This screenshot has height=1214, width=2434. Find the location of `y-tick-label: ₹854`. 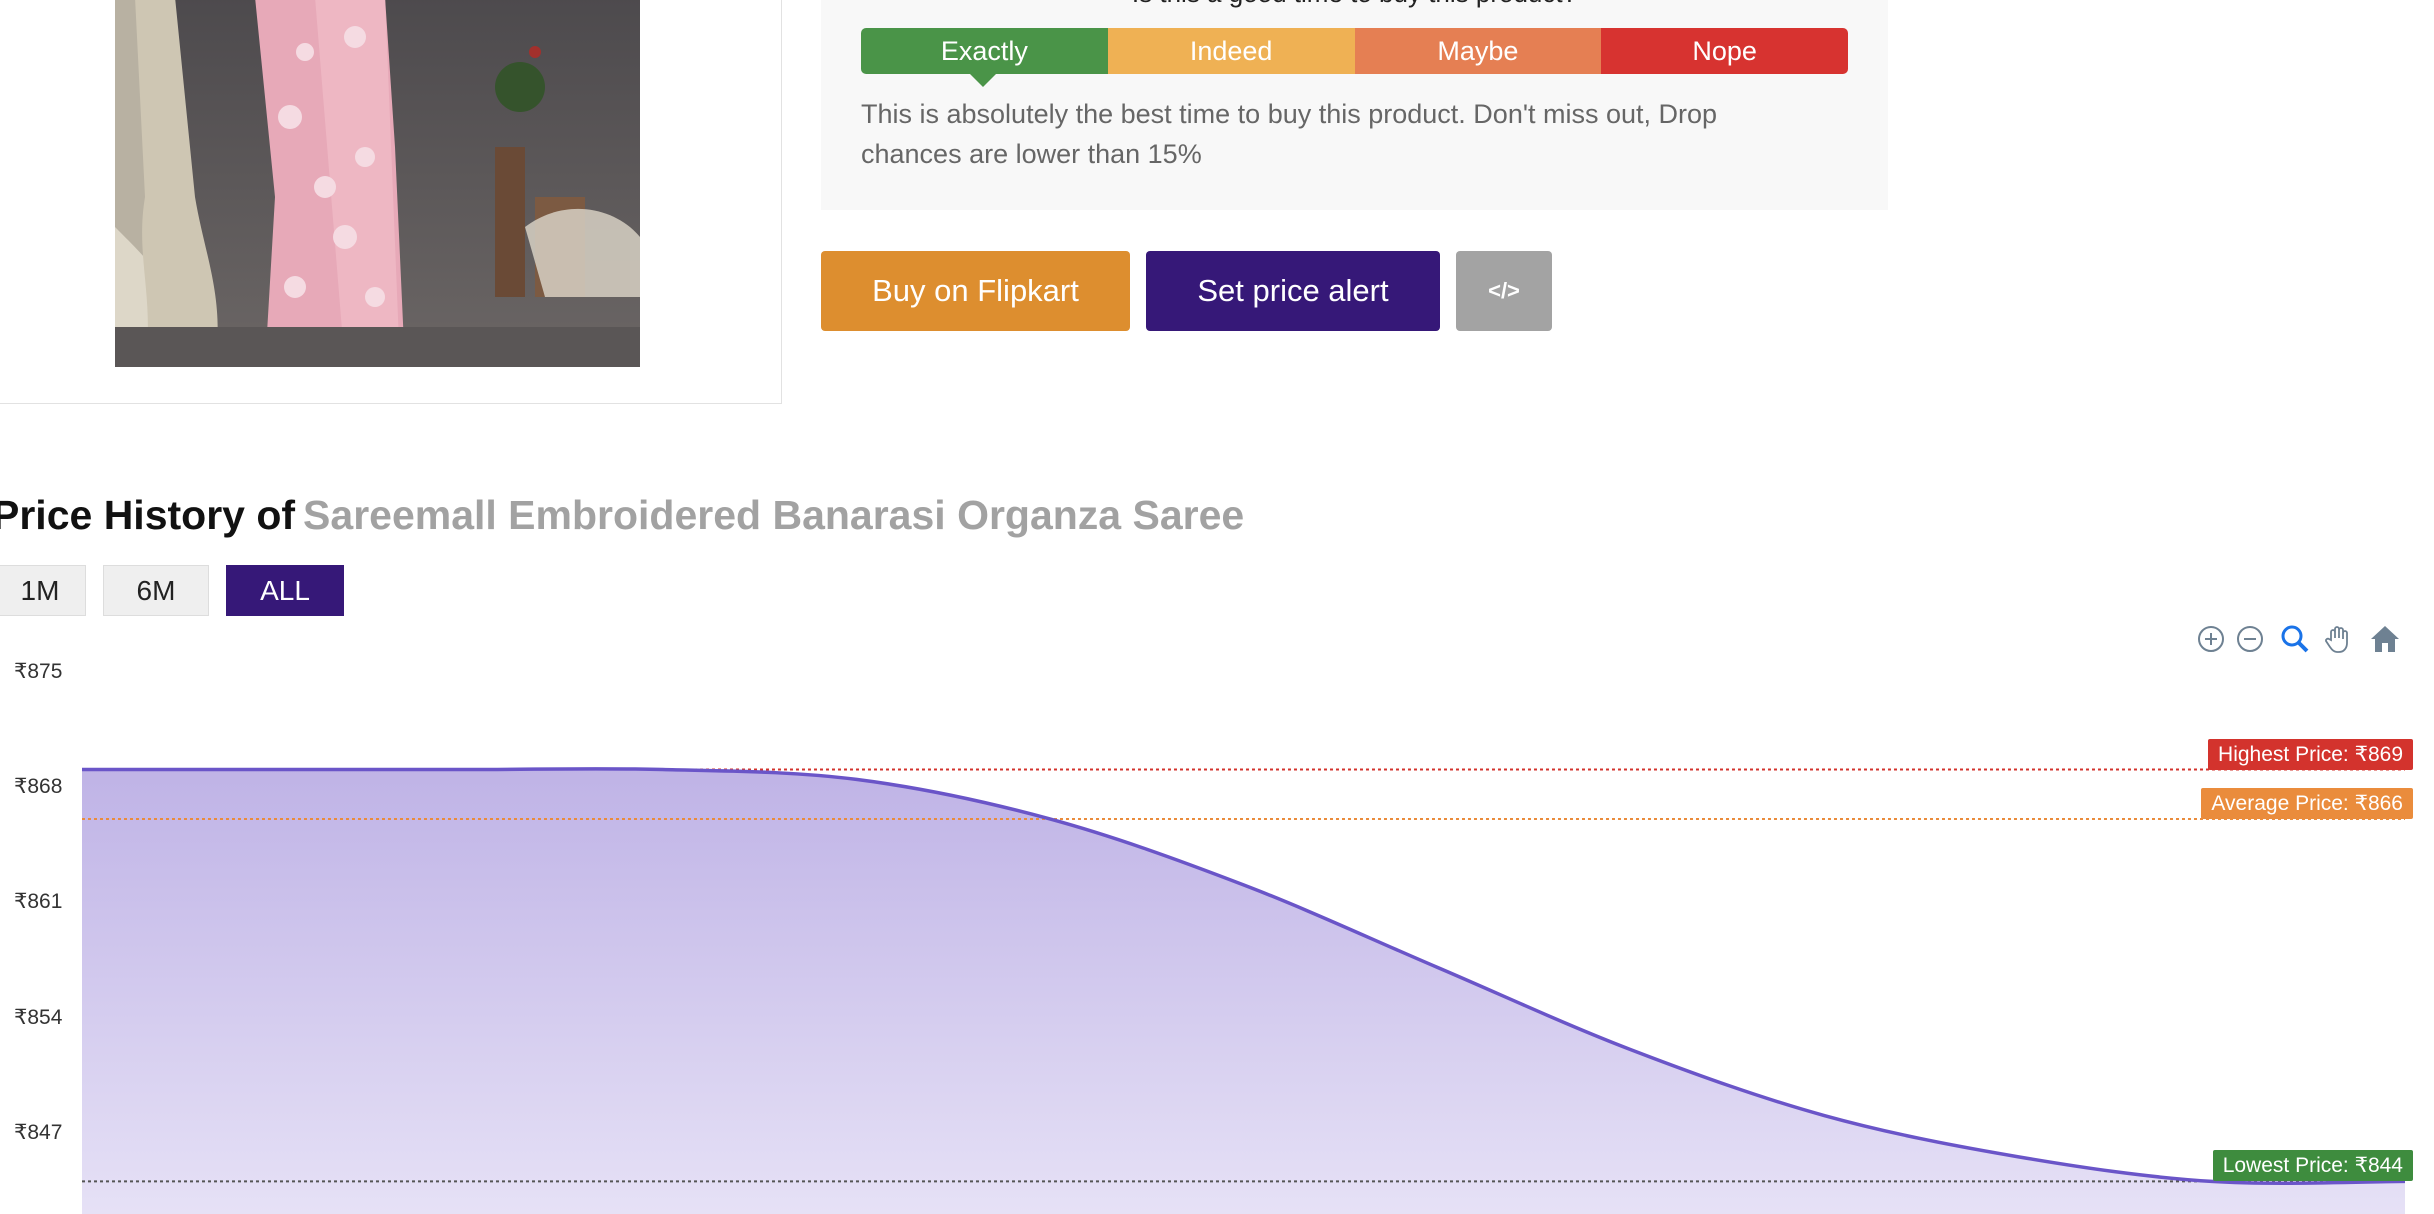

y-tick-label: ₹854 is located at coordinates (38, 1017).